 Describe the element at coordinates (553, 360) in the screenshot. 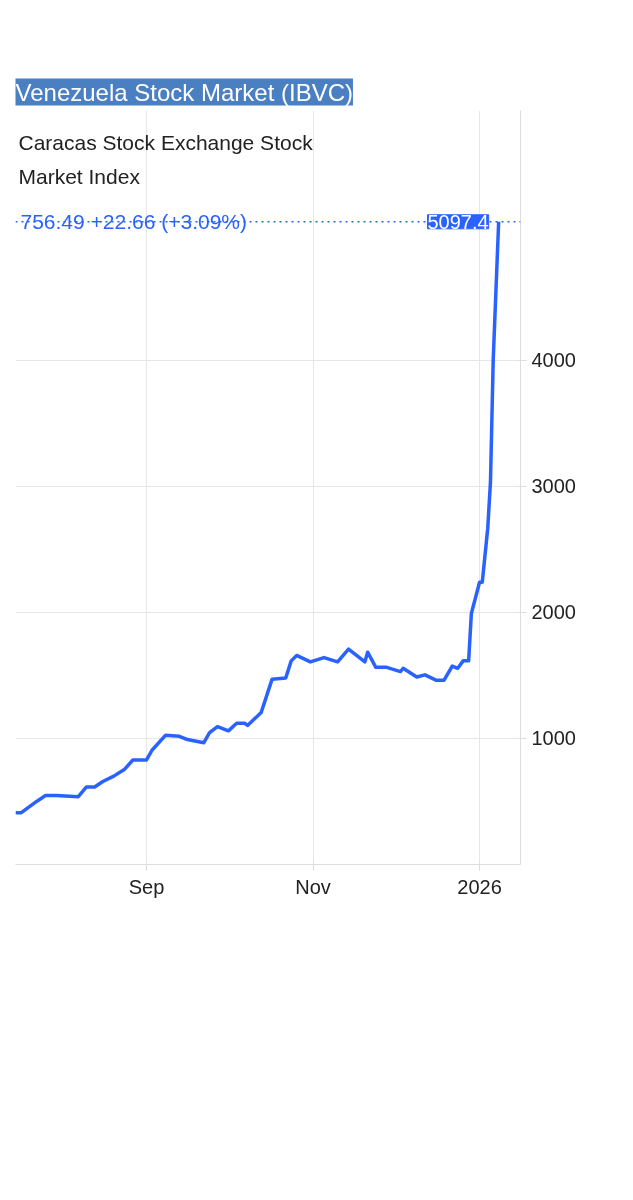

I see `y-tick-label: 4000` at that location.